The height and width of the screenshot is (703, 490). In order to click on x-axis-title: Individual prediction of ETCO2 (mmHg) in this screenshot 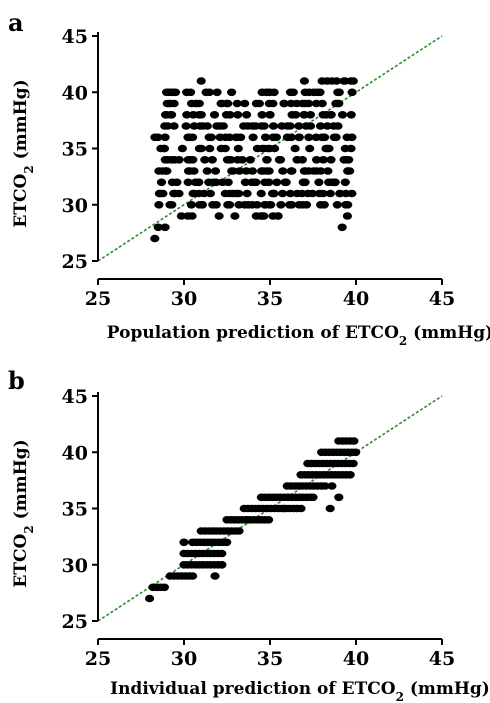, I will do `click(300, 691)`.